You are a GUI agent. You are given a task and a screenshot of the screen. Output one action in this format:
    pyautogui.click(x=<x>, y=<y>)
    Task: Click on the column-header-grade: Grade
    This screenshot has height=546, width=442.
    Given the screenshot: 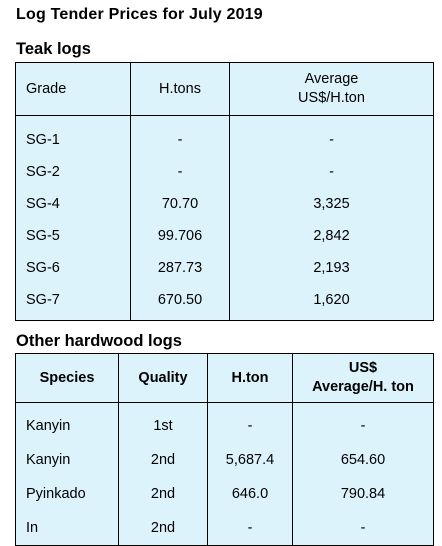 What is the action you would take?
    pyautogui.click(x=73, y=89)
    